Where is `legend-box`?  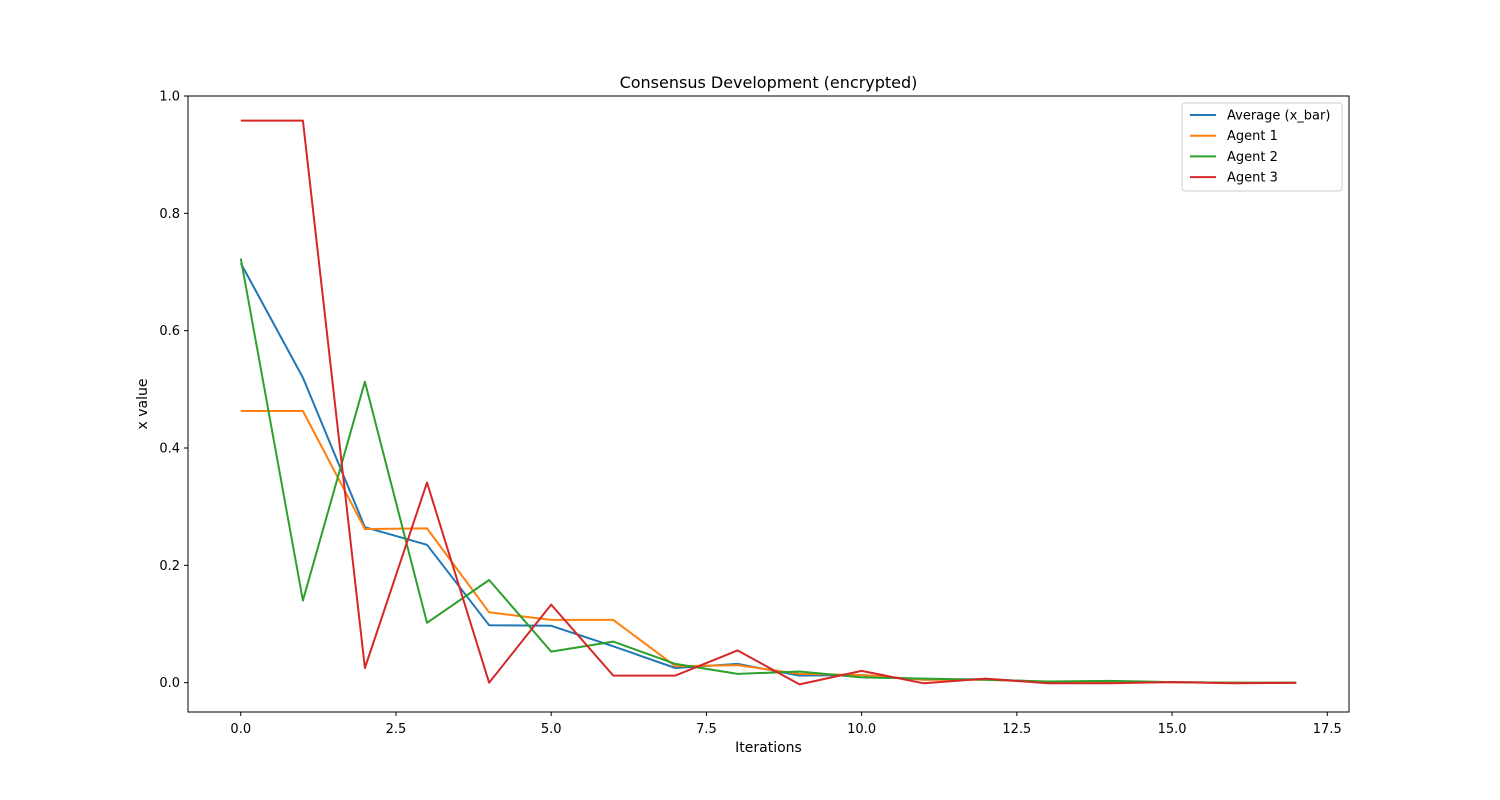 legend-box is located at coordinates (1262, 147).